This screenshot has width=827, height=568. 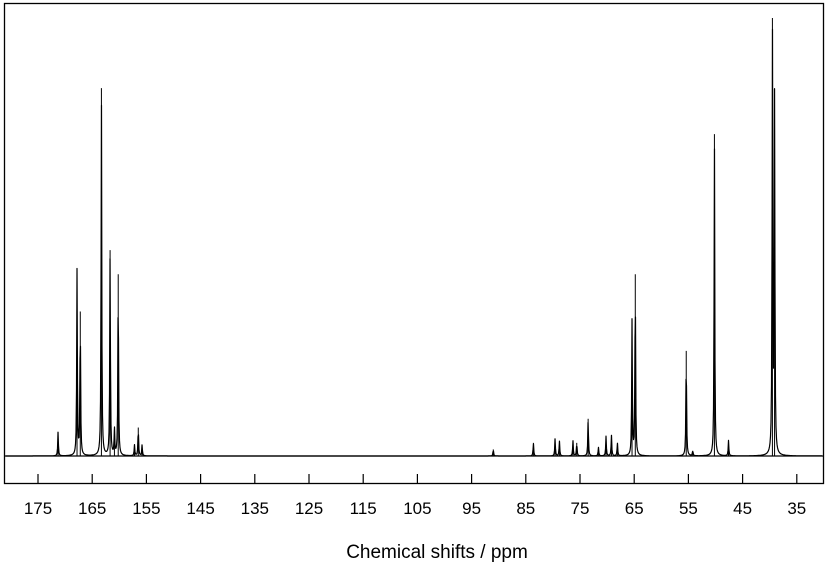 What do you see at coordinates (525, 508) in the screenshot?
I see `x-tick-label-85: 85` at bounding box center [525, 508].